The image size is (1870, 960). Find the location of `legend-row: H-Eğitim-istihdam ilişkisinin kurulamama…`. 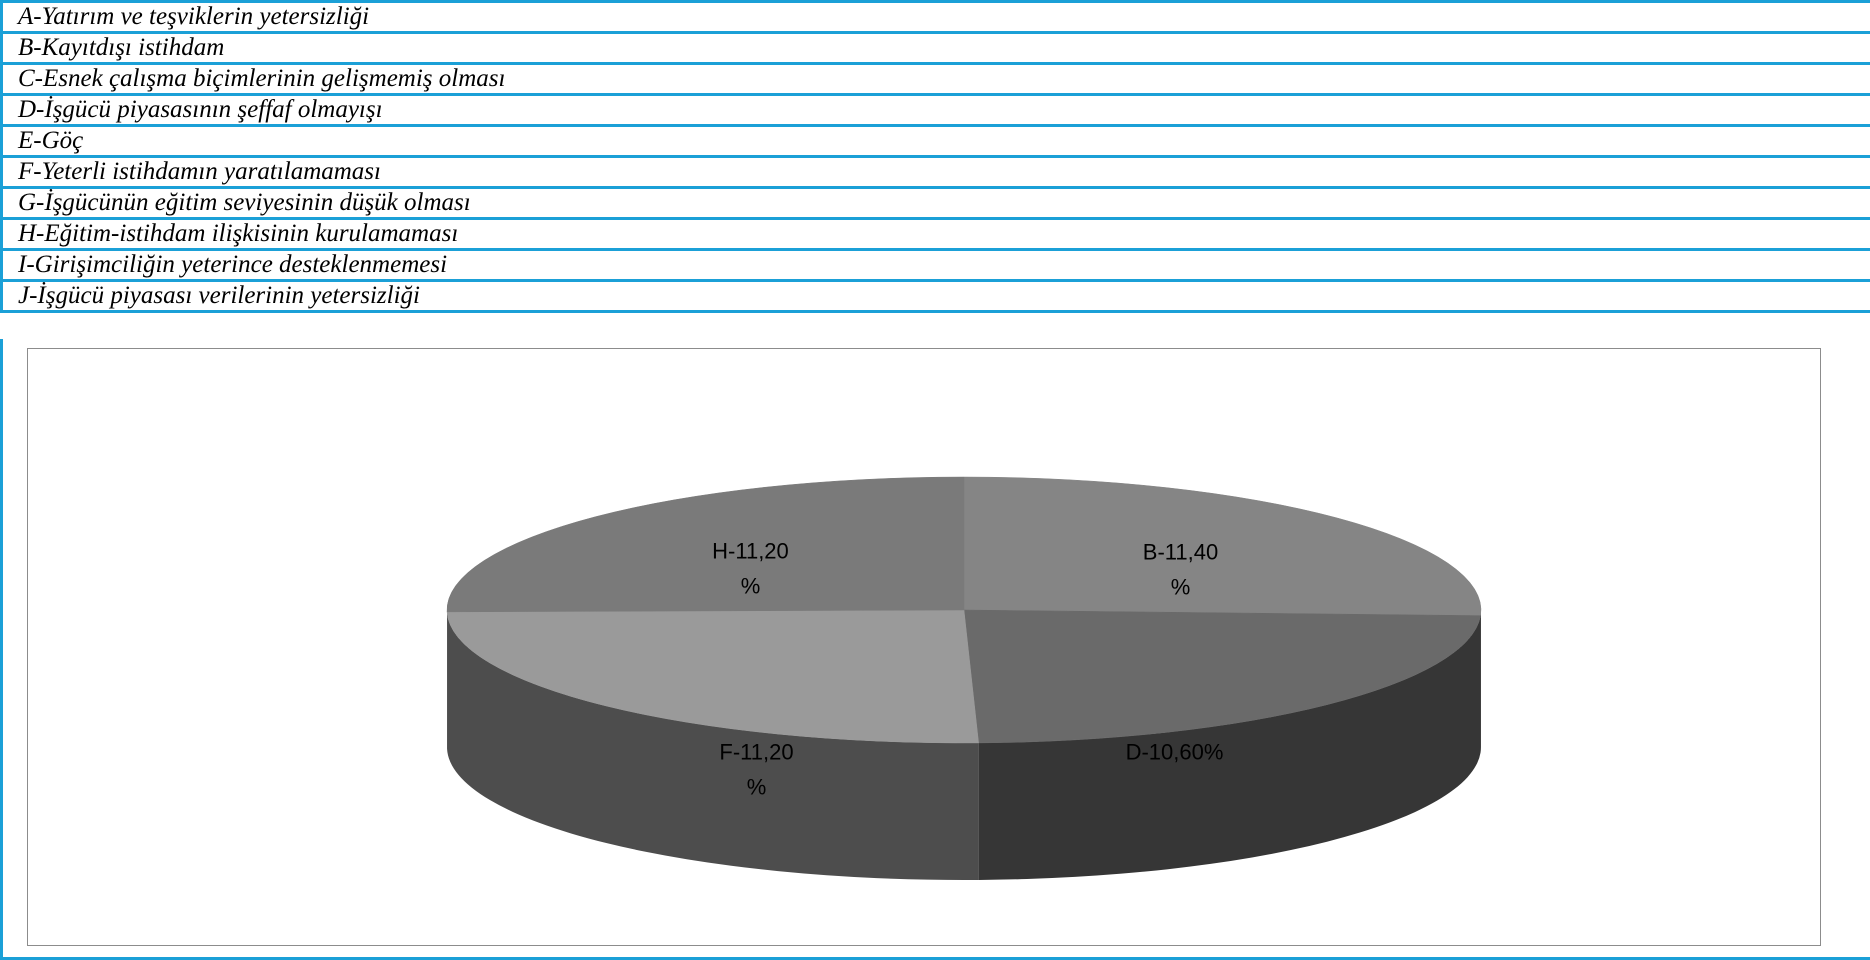

legend-row: H-Eğitim-istihdam ilişkisinin kurulamama… is located at coordinates (935, 234).